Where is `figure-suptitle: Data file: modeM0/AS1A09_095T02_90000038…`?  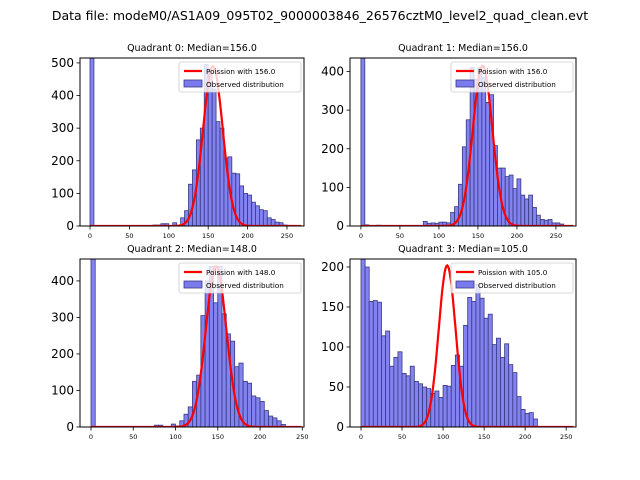
figure-suptitle: Data file: modeM0/AS1A09_095T02_90000038… is located at coordinates (320, 15).